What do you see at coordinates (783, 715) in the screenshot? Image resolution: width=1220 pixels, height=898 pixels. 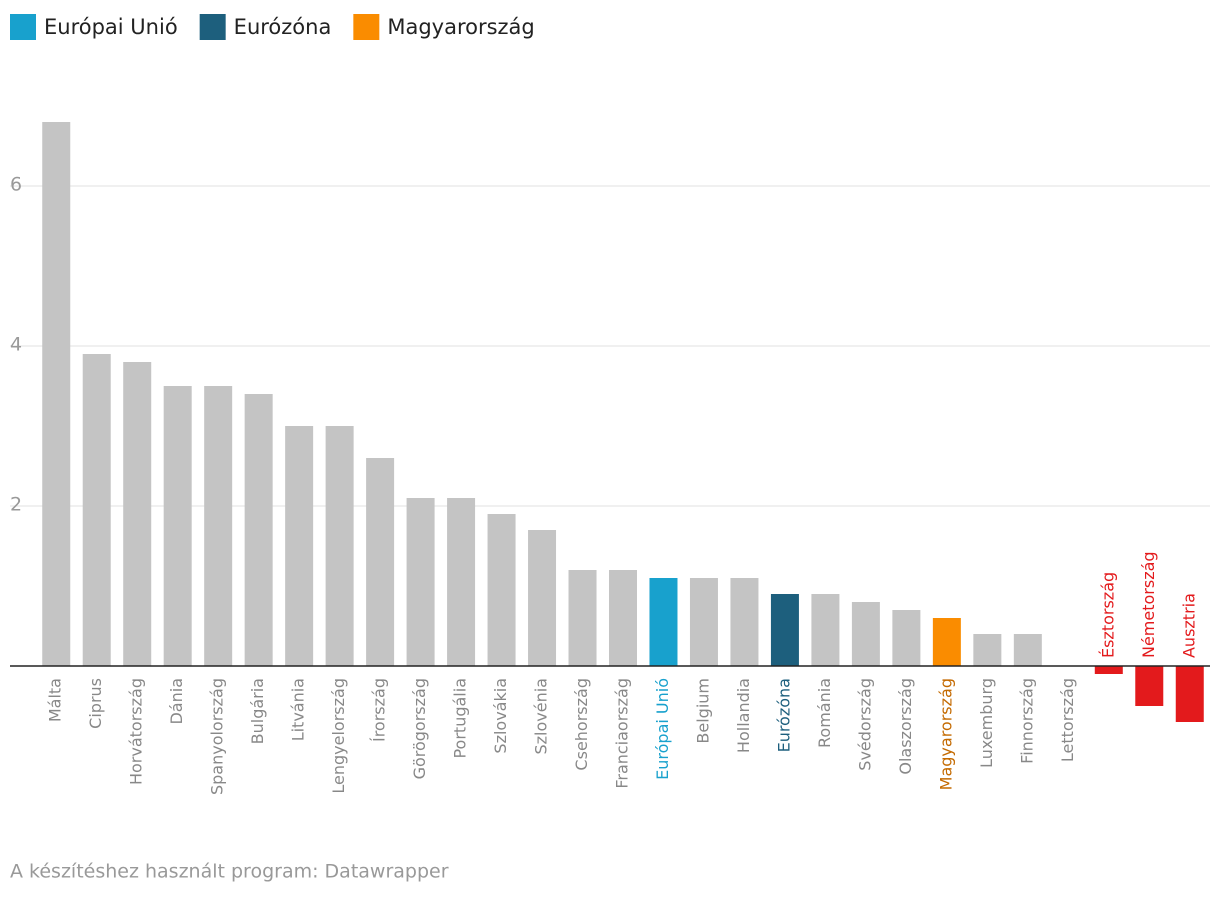 I see `x-tick-label: Eurózóna` at bounding box center [783, 715].